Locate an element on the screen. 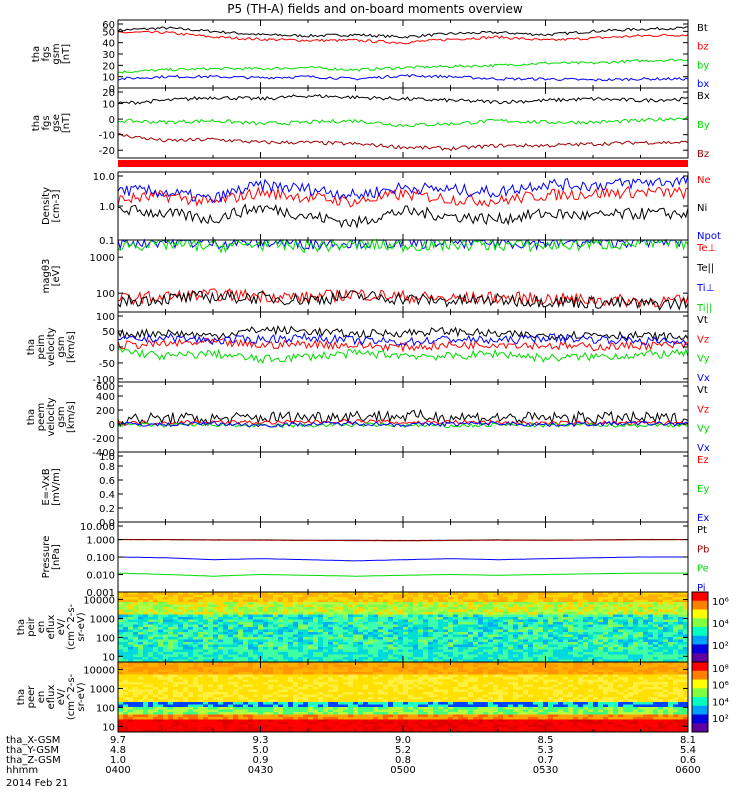  density-frame is located at coordinates (403, 206).